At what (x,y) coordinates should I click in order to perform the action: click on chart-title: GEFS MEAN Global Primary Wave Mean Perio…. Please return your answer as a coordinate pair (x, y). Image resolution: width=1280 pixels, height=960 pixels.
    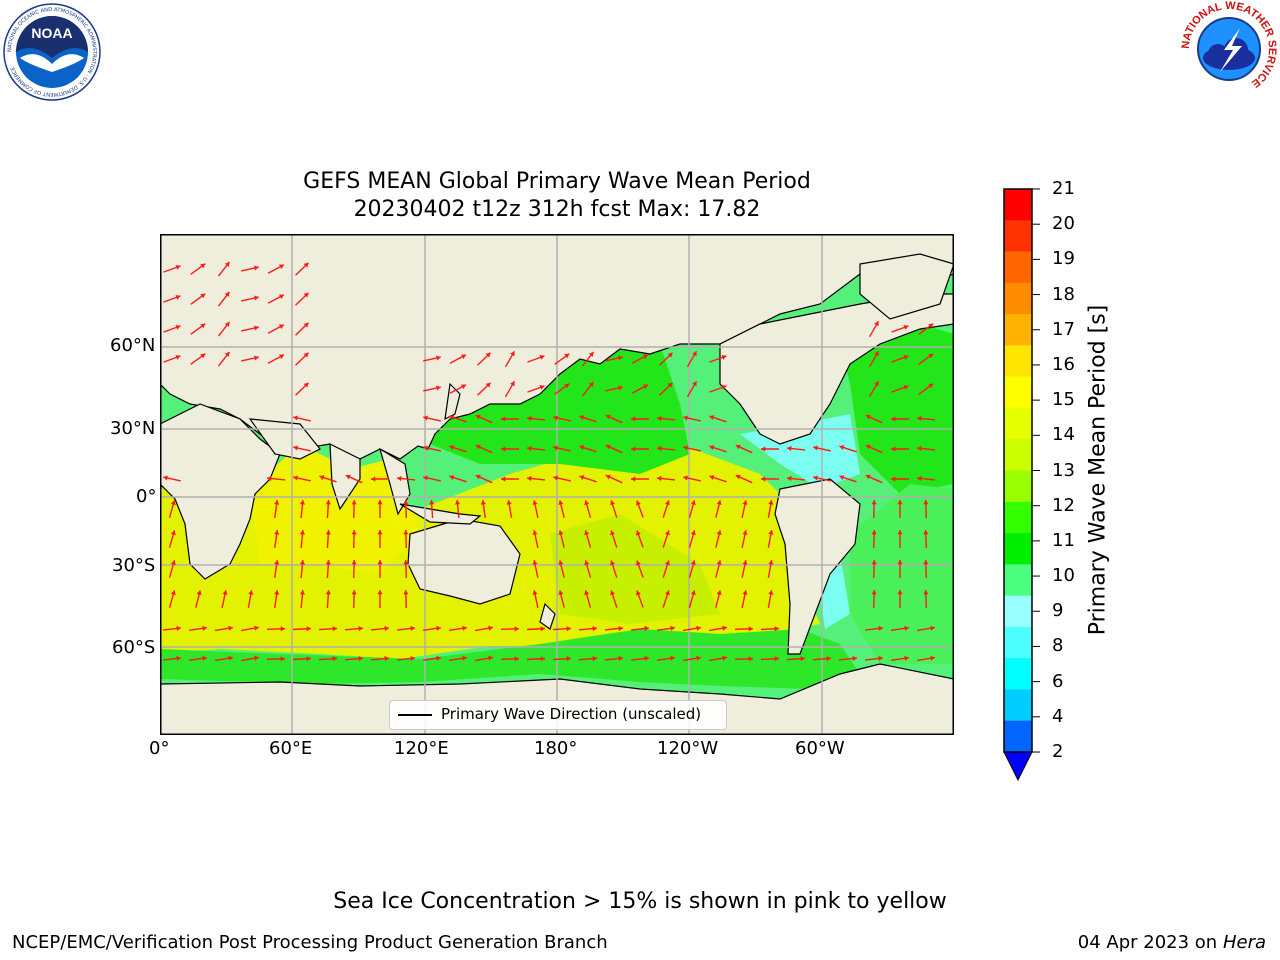
    Looking at the image, I should click on (557, 181).